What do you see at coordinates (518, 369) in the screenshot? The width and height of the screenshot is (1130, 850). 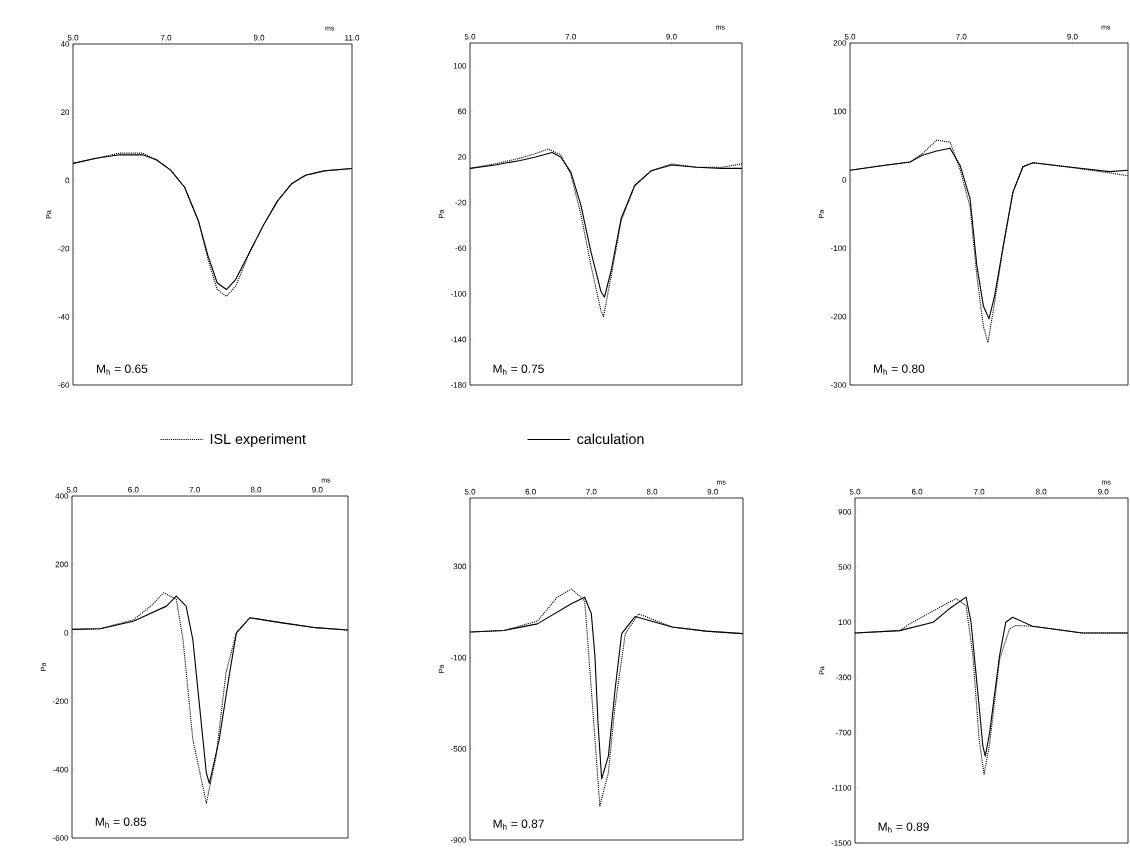 I see `annotation: M$_{h}$ = 0.75` at bounding box center [518, 369].